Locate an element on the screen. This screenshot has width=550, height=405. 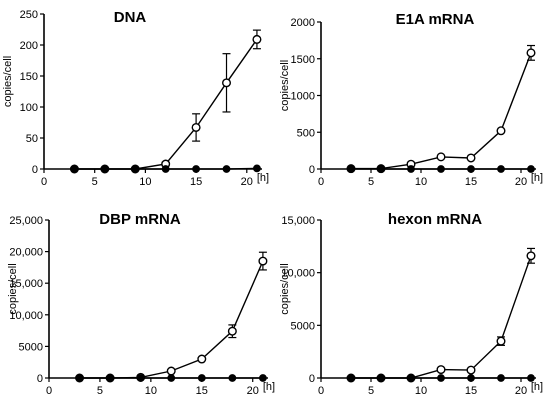
chart-title: DBP mRNA is located at coordinates (140, 219).